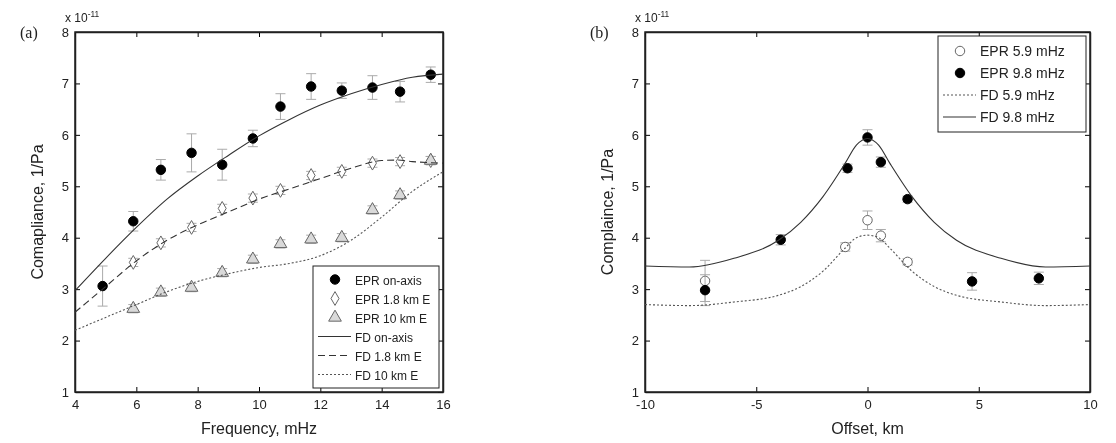  I want to click on x-tick-label: 4, so click(75, 405).